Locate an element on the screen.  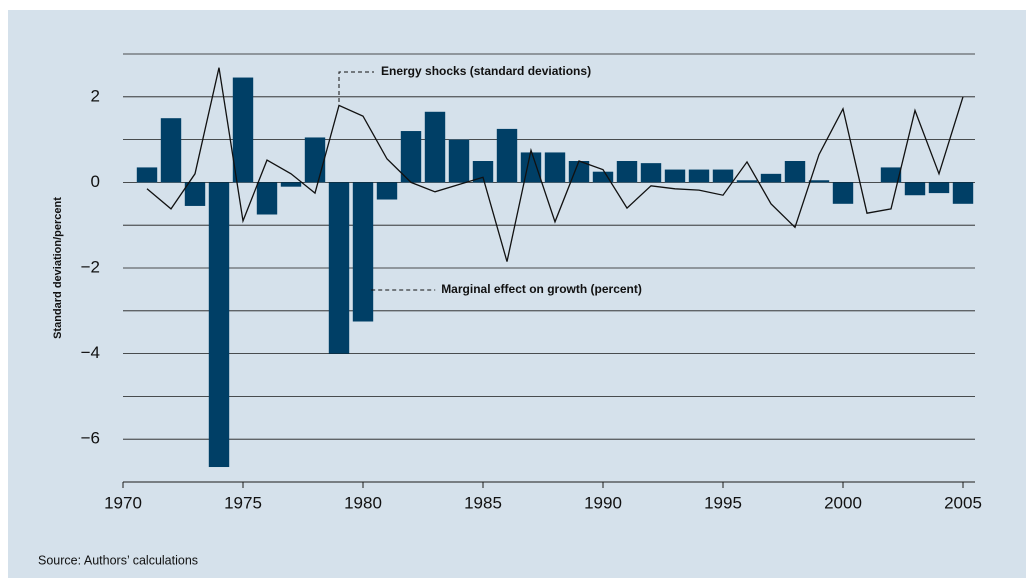
y-tick-label: −2 is located at coordinates (90, 266).